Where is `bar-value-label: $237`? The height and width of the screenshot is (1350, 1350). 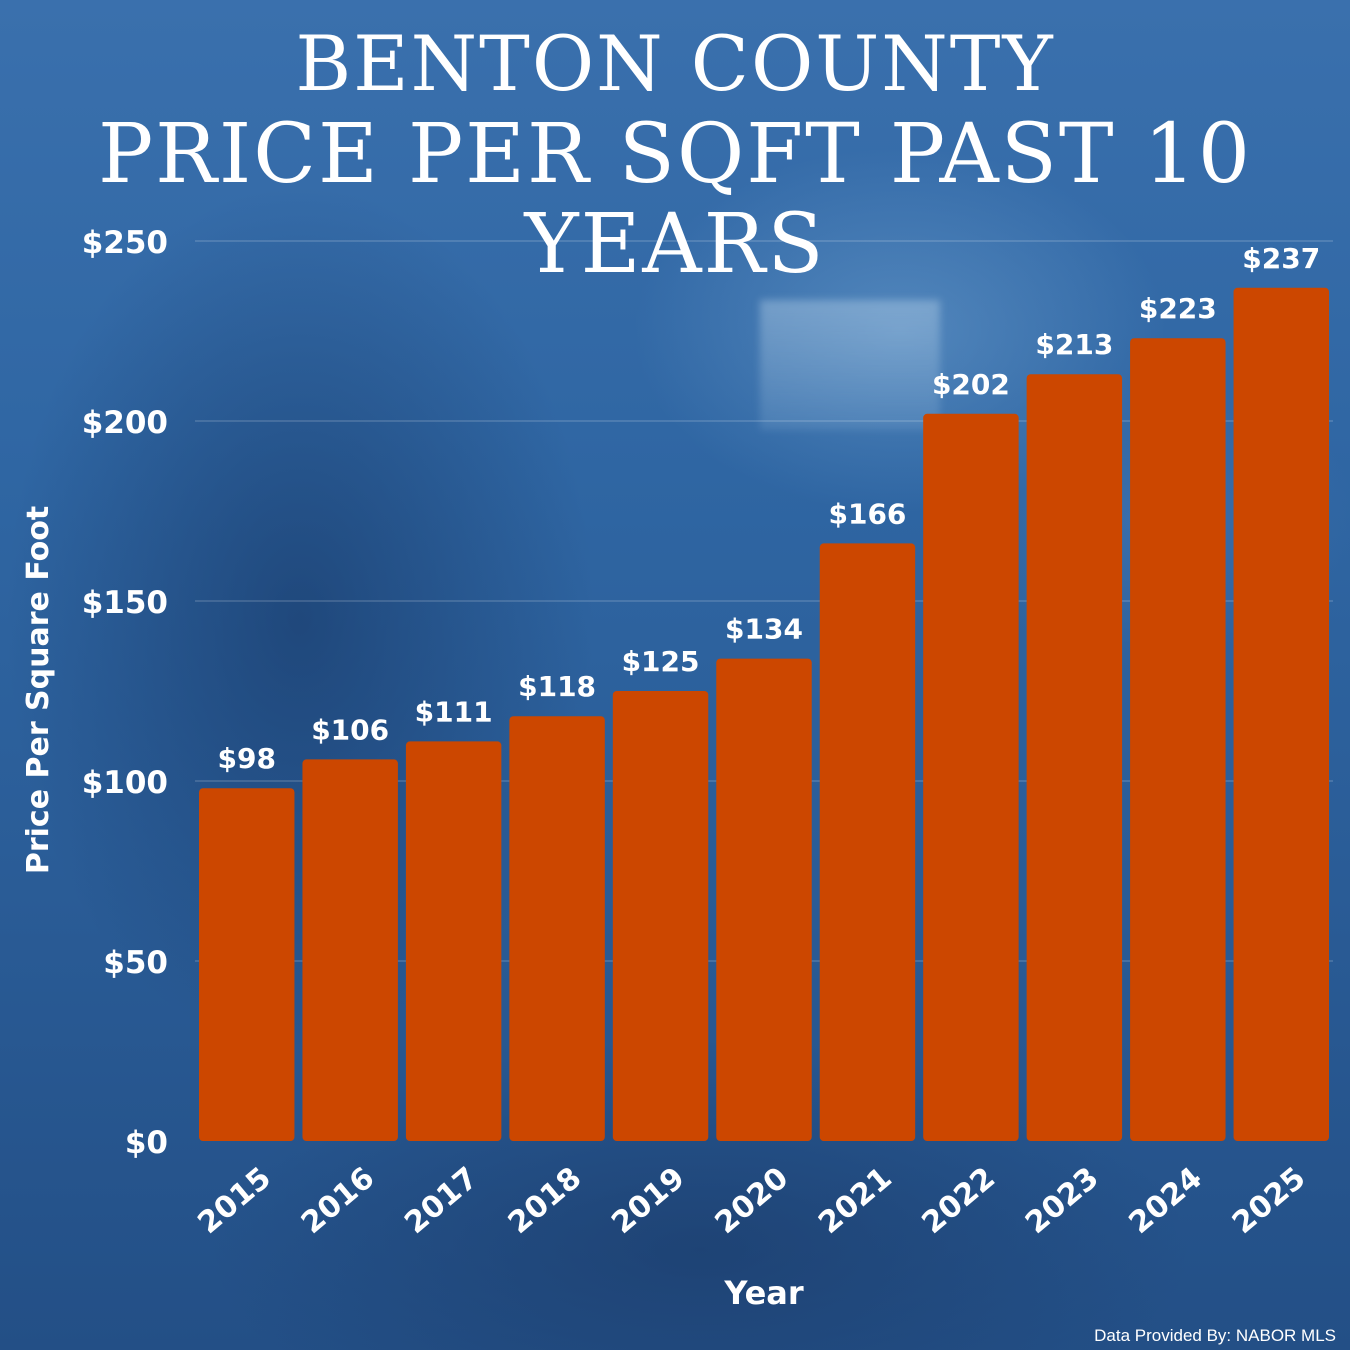 bar-value-label: $237 is located at coordinates (1281, 258).